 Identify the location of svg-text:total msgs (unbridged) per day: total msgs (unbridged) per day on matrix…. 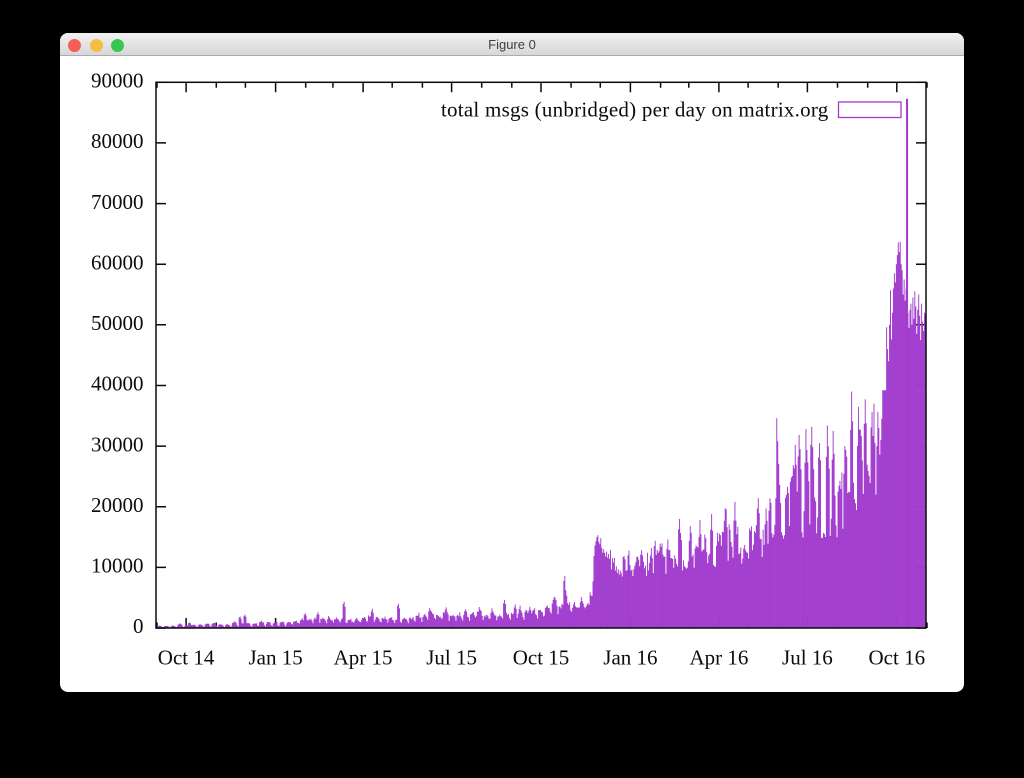
(635, 110).